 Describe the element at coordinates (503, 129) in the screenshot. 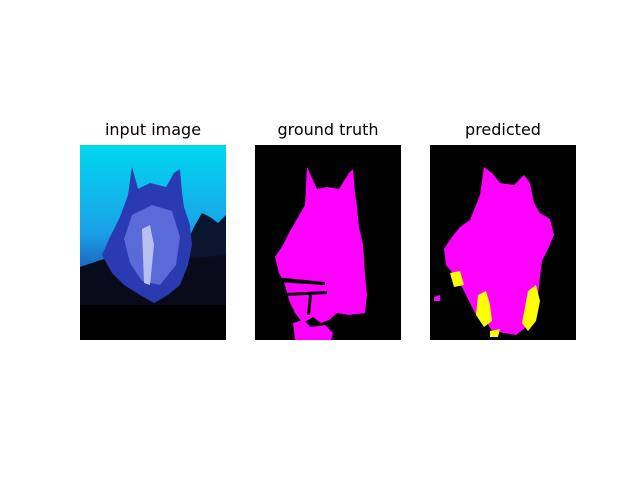

I see `panel-title: predicted` at that location.